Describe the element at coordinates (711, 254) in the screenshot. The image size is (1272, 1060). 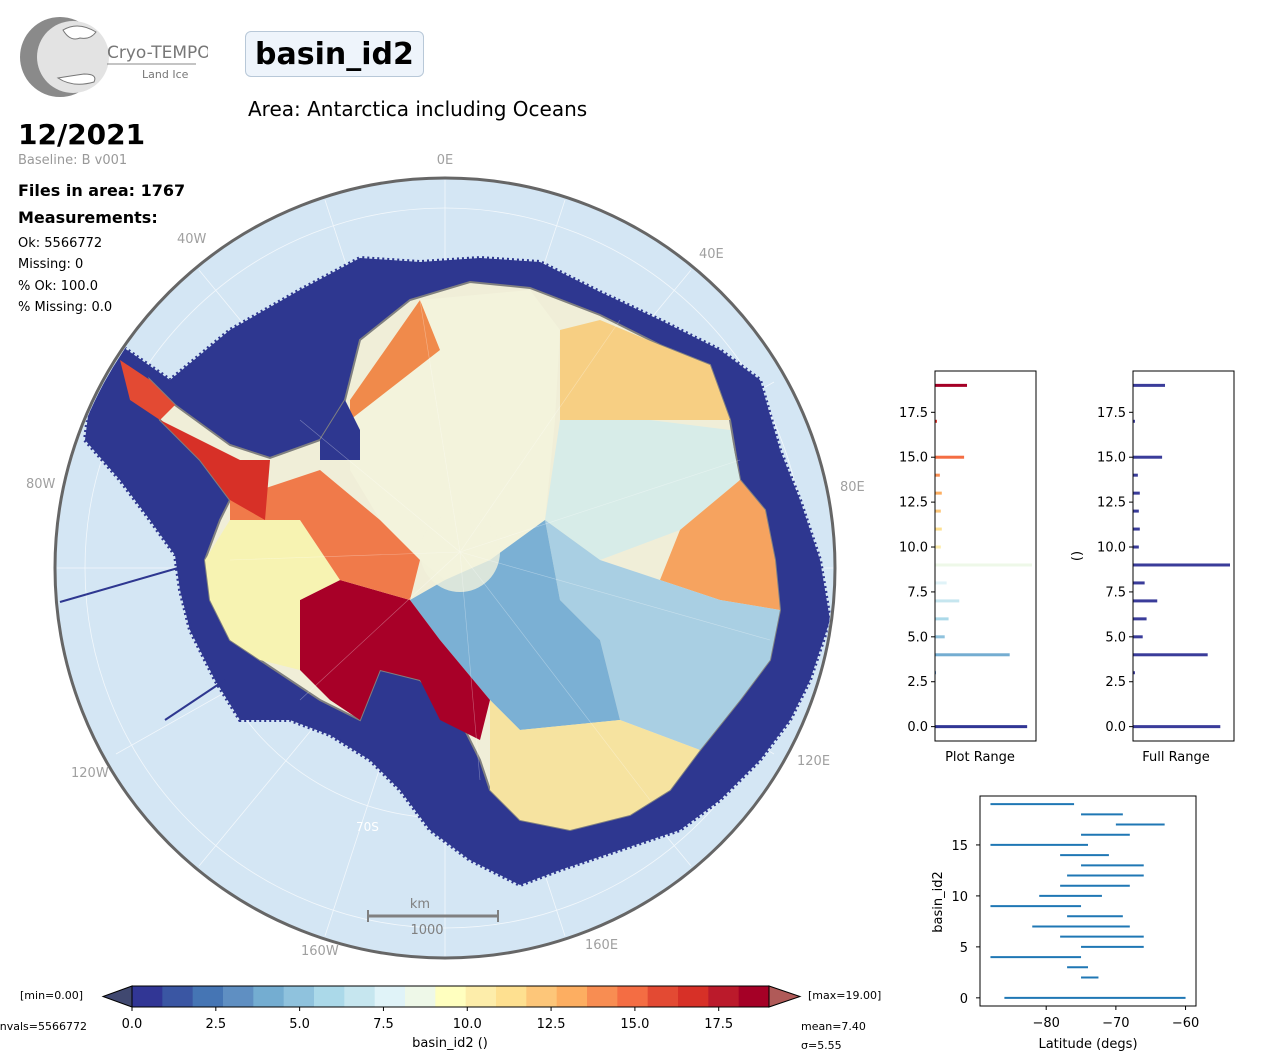
I see `lon-label: 40E` at that location.